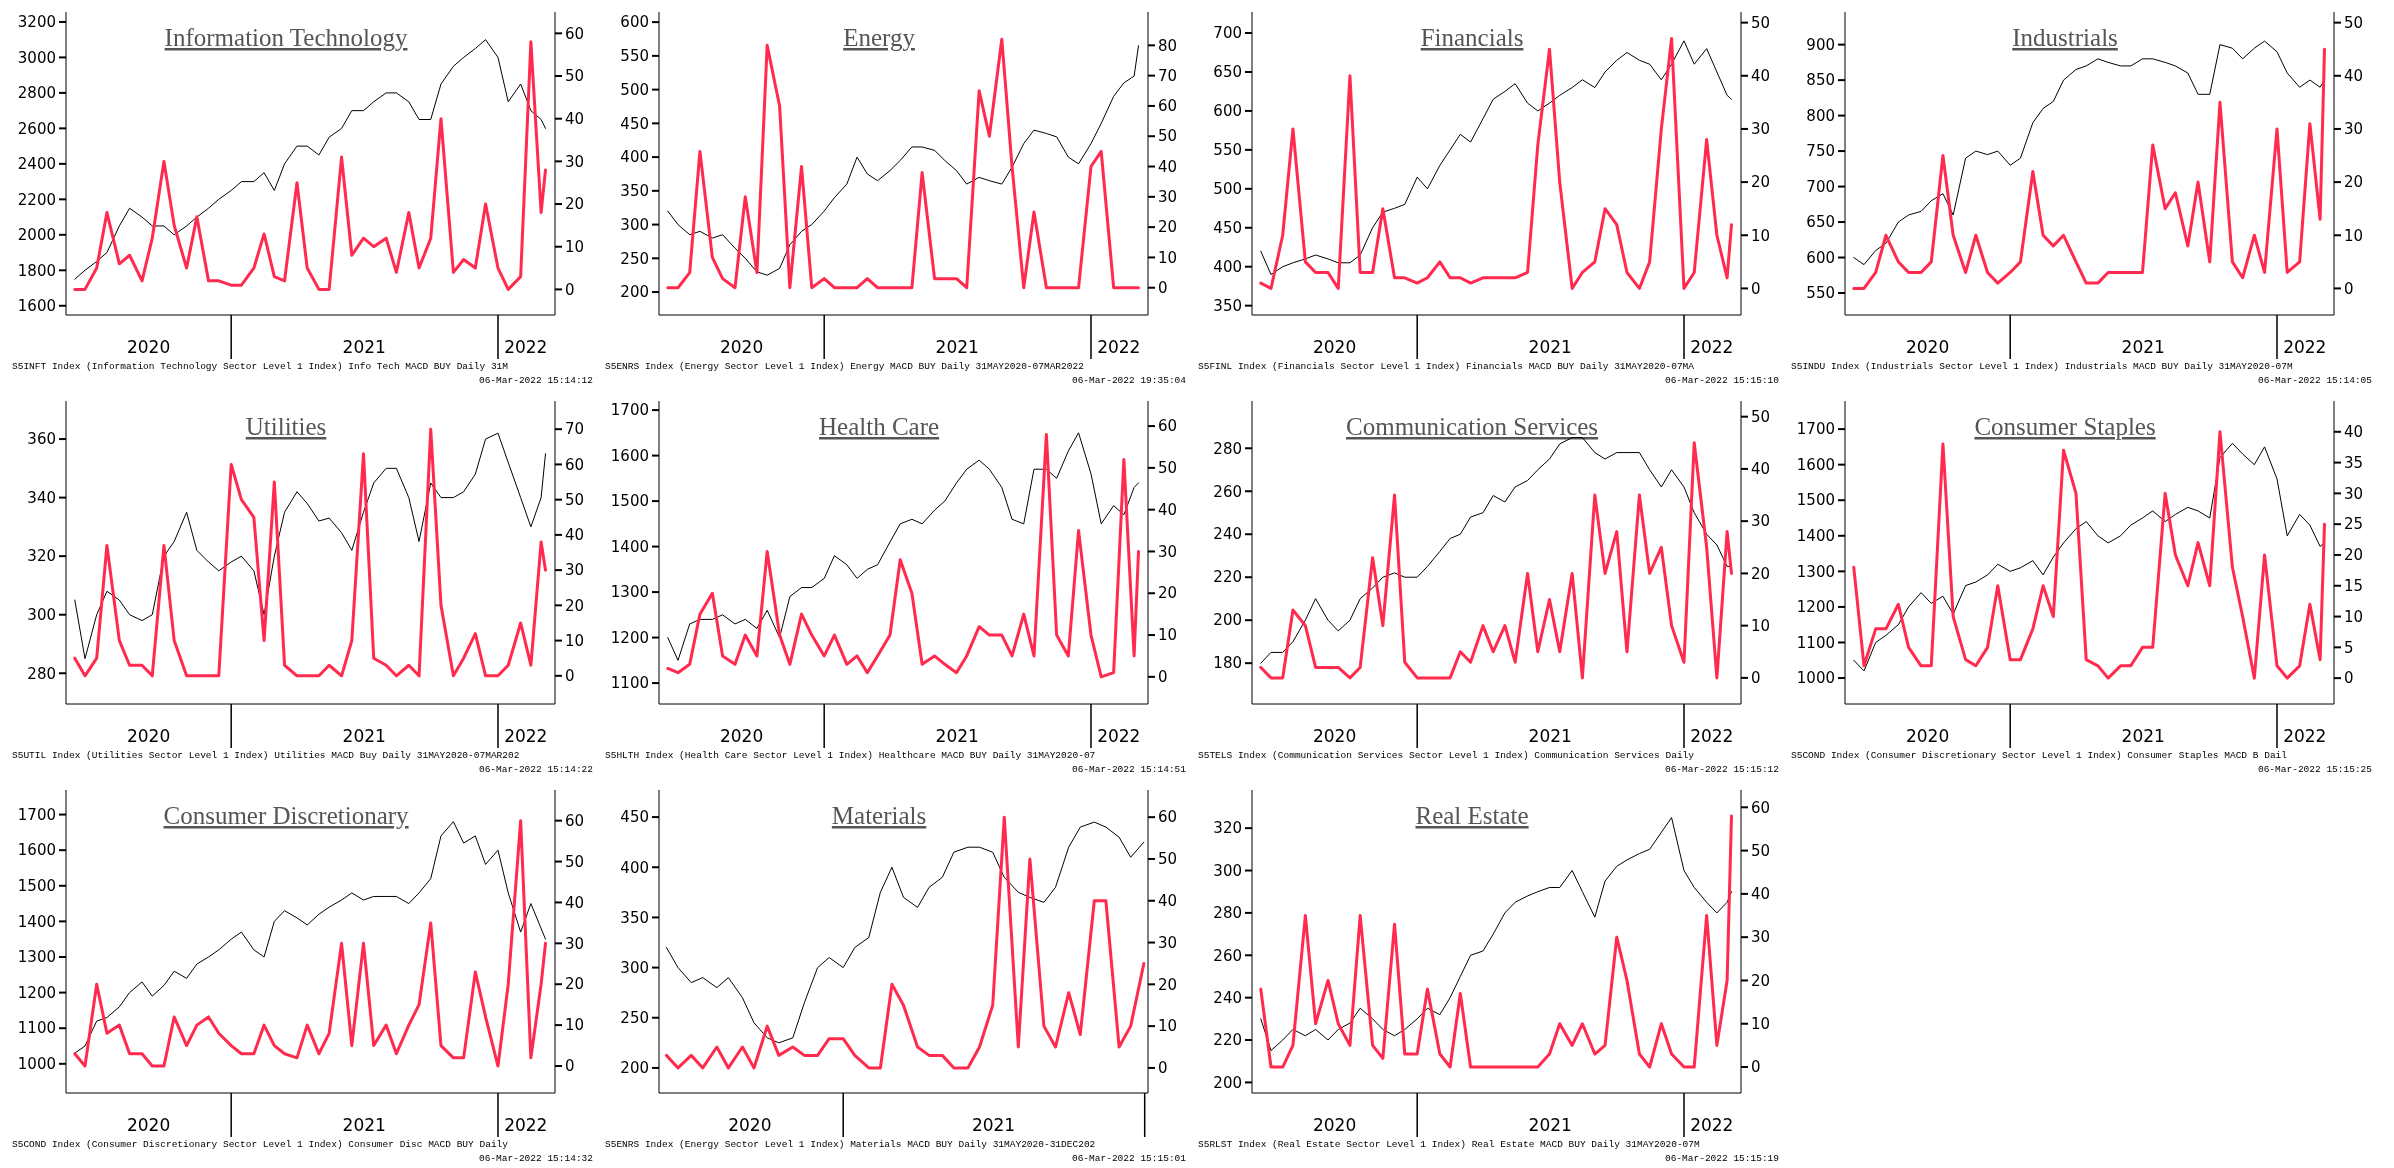 The height and width of the screenshot is (1168, 2394). Describe the element at coordinates (1227, 1040) in the screenshot. I see `y-tick-label: 220` at that location.